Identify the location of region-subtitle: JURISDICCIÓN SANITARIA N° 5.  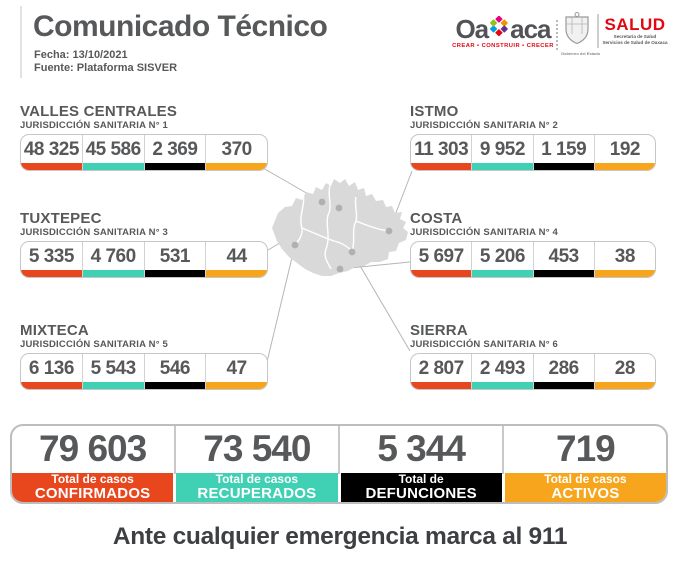
(94, 344).